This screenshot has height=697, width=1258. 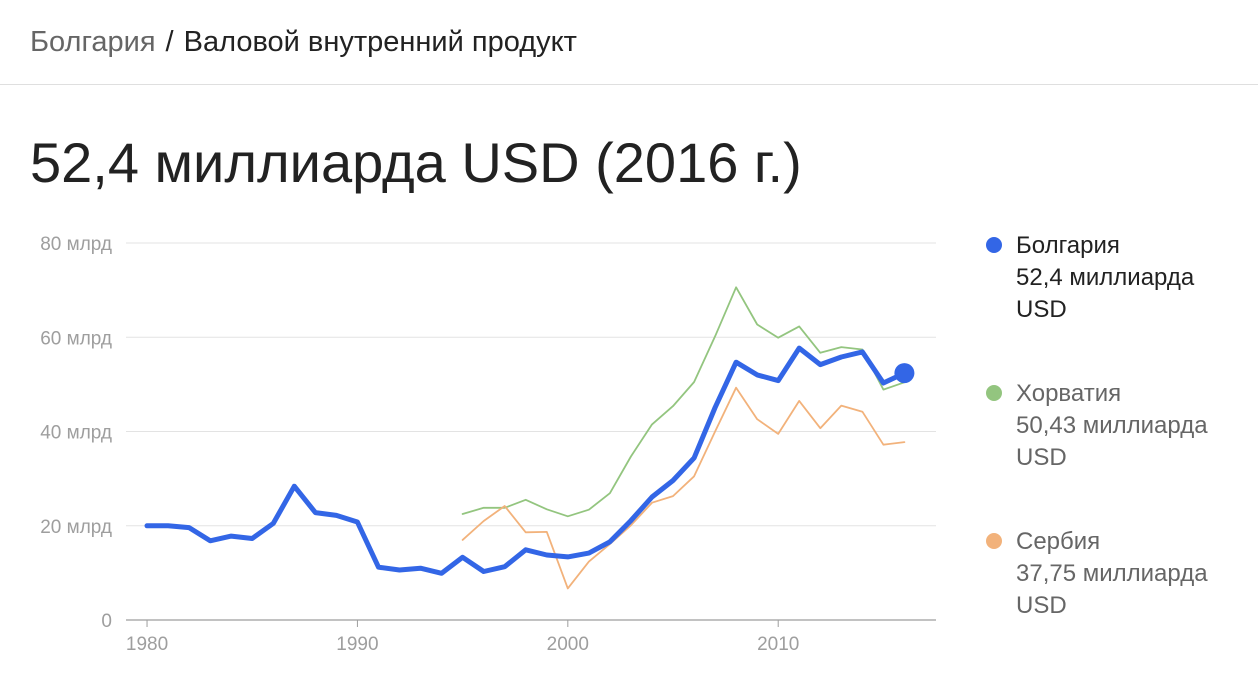 What do you see at coordinates (93, 42) in the screenshot?
I see `breadcrumb-link-country: Болгария` at bounding box center [93, 42].